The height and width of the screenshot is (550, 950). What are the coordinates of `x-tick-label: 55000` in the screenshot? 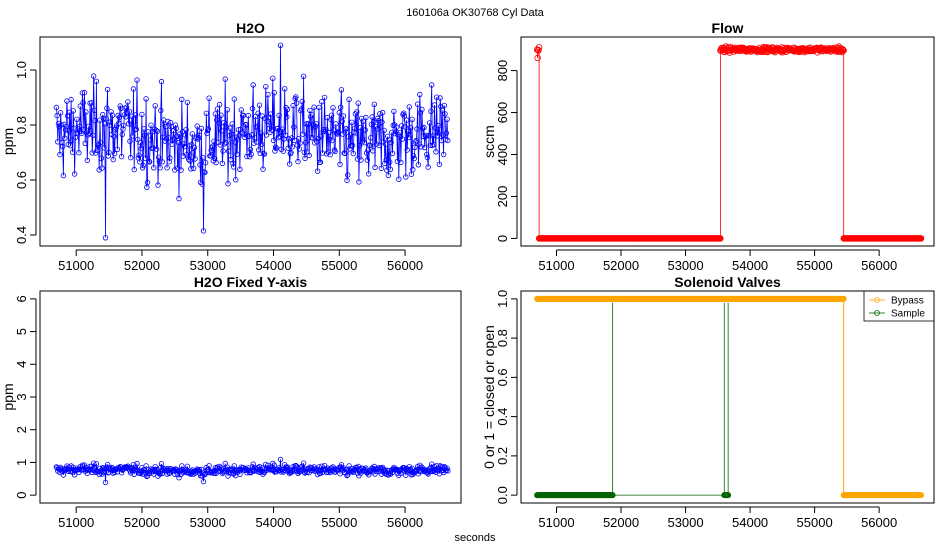 It's located at (339, 522).